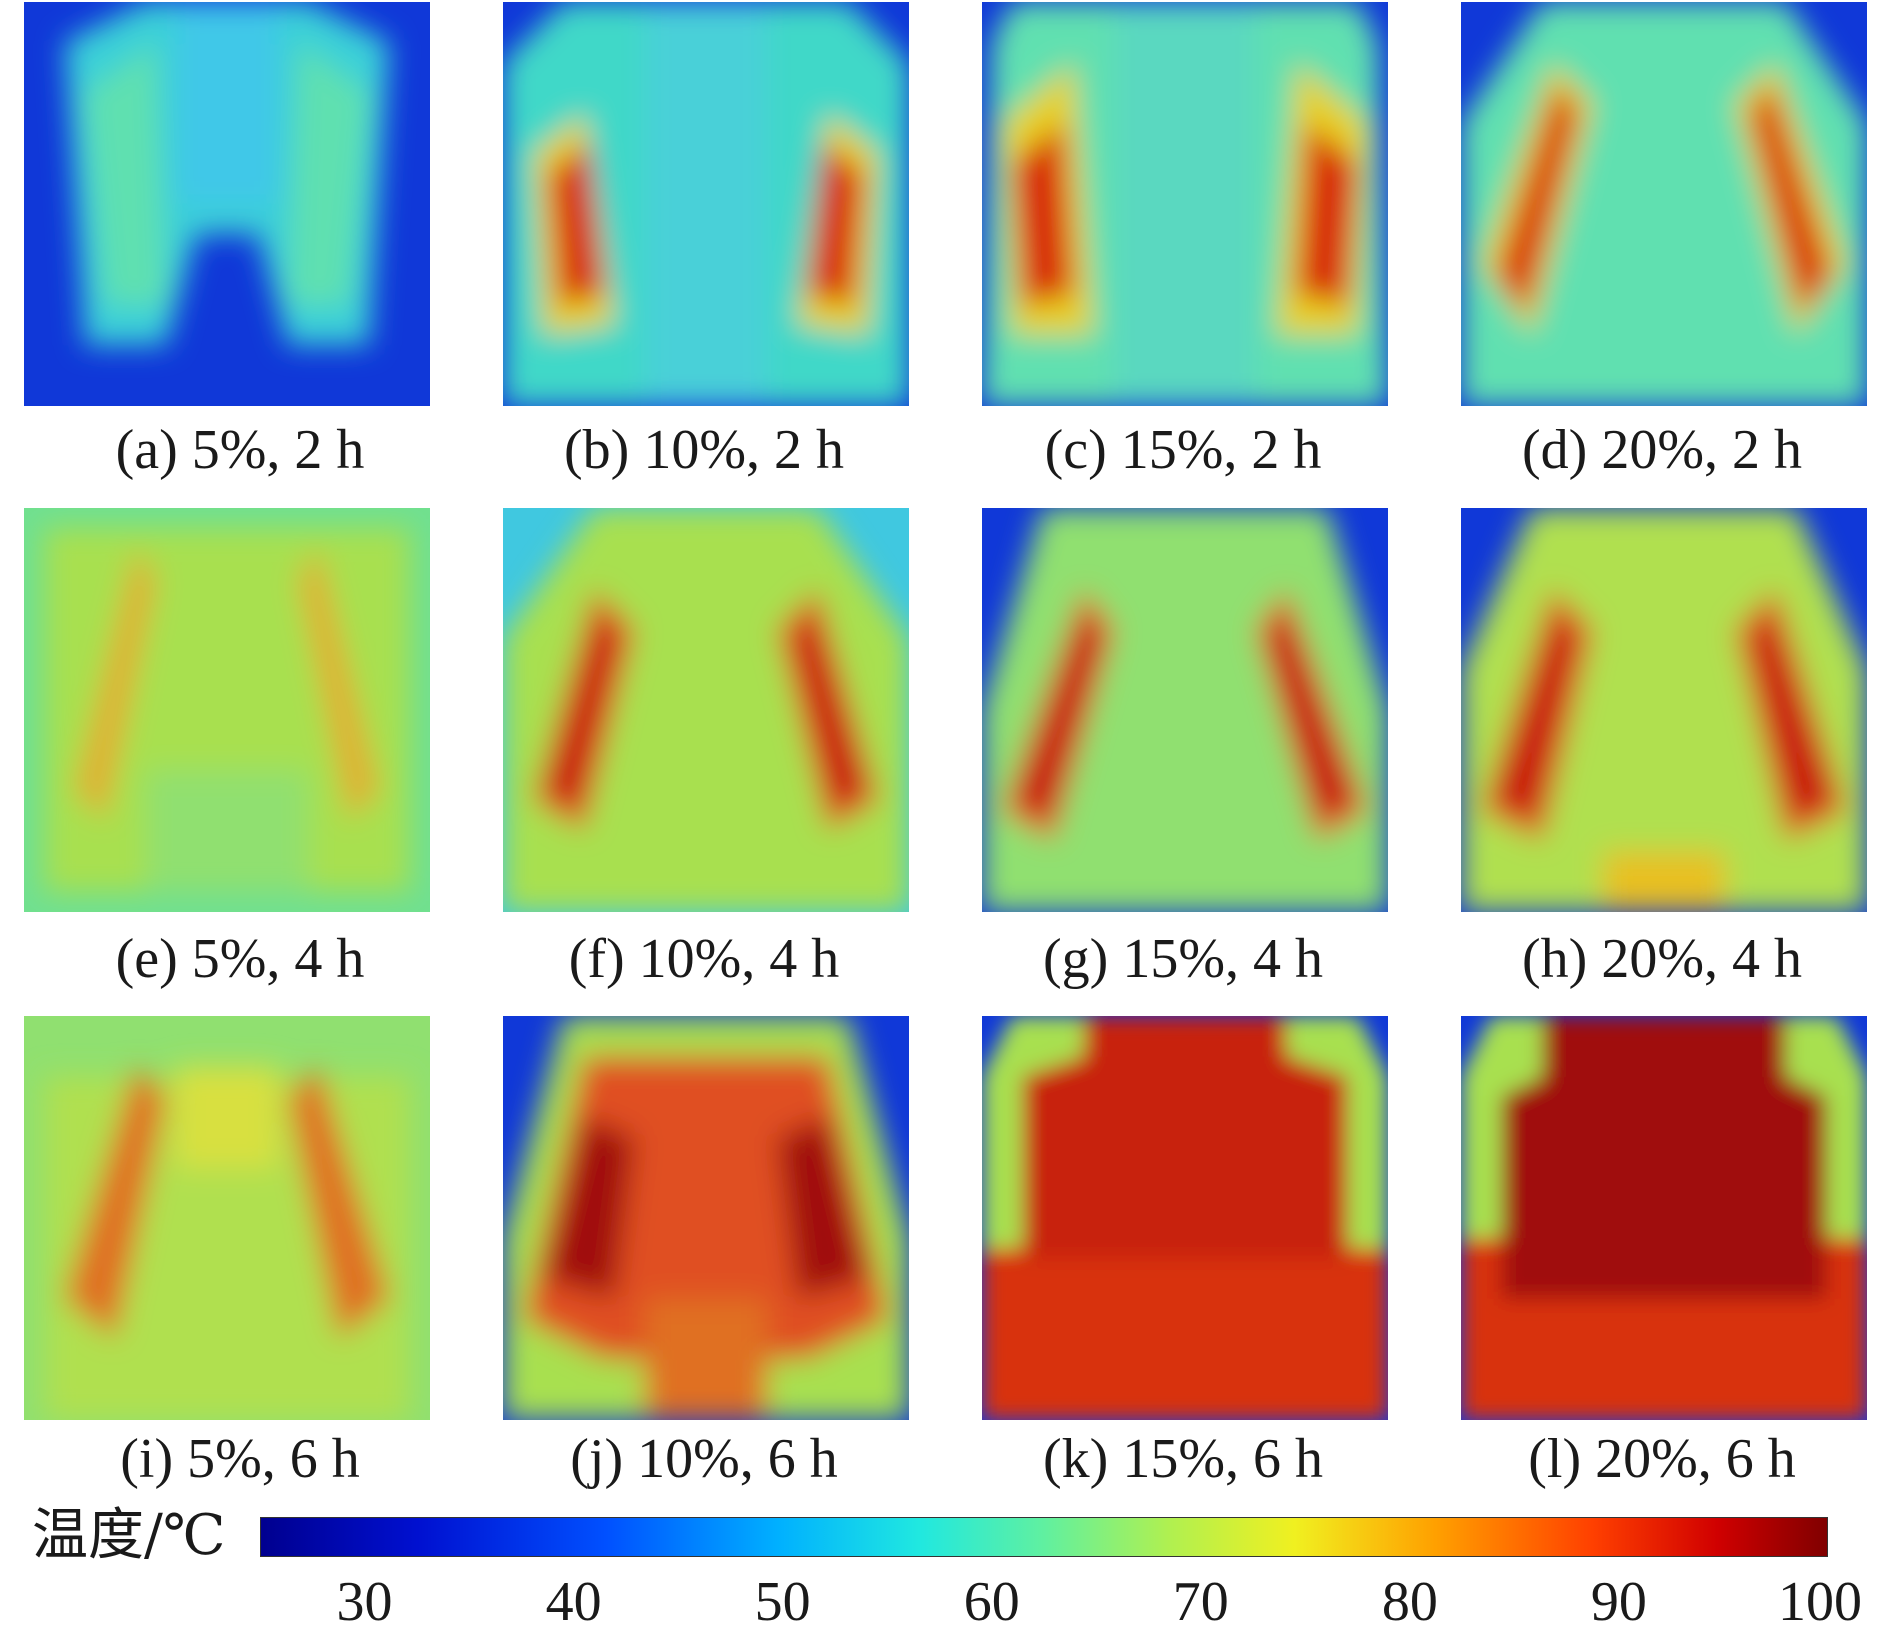  I want to click on thermal-map-g, so click(1185, 710).